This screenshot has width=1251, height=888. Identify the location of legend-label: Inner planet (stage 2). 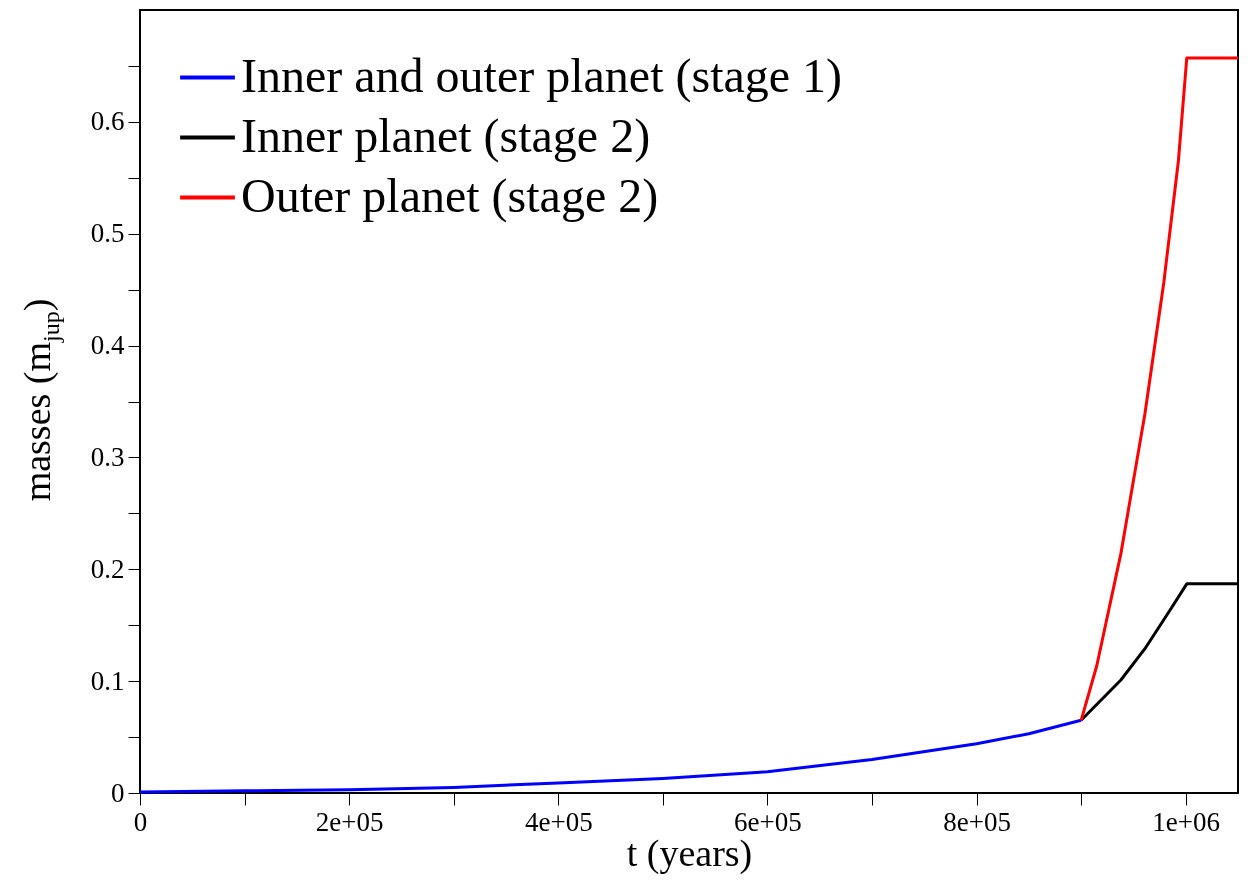
(446, 135).